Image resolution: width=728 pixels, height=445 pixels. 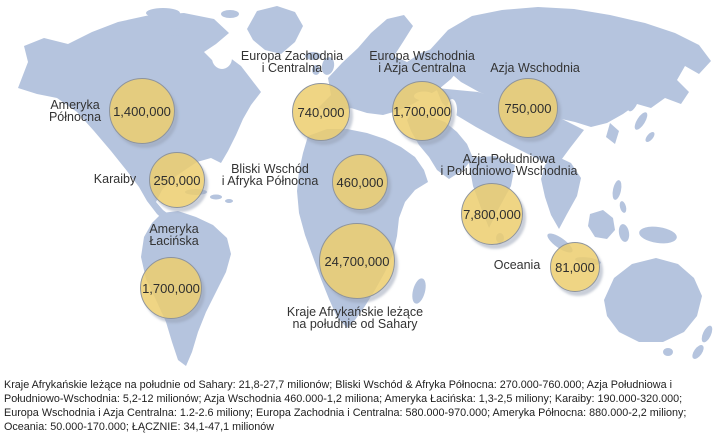 What do you see at coordinates (75, 111) in the screenshot?
I see `region-label-north-america: Ameryka Północna` at bounding box center [75, 111].